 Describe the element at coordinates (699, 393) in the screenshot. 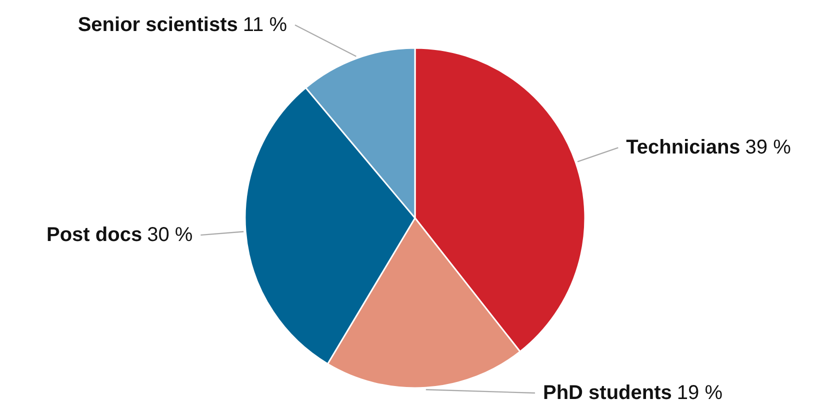

I see `data-label: 19 %` at that location.